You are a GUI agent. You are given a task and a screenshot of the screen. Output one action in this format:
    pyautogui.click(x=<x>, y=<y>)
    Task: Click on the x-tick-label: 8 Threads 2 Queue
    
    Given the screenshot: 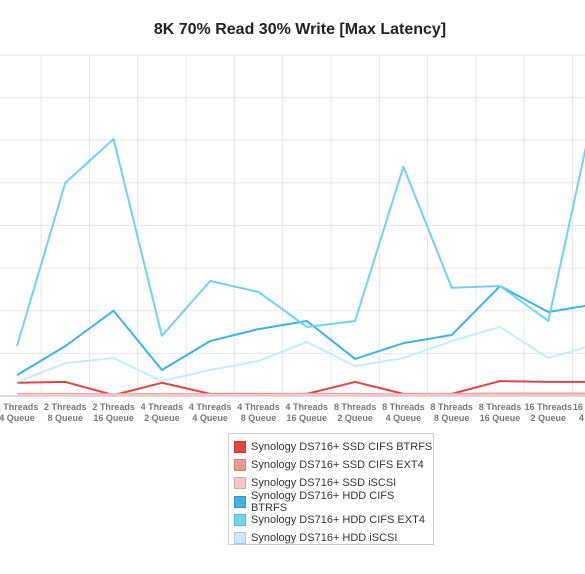 What is the action you would take?
    pyautogui.click(x=355, y=412)
    